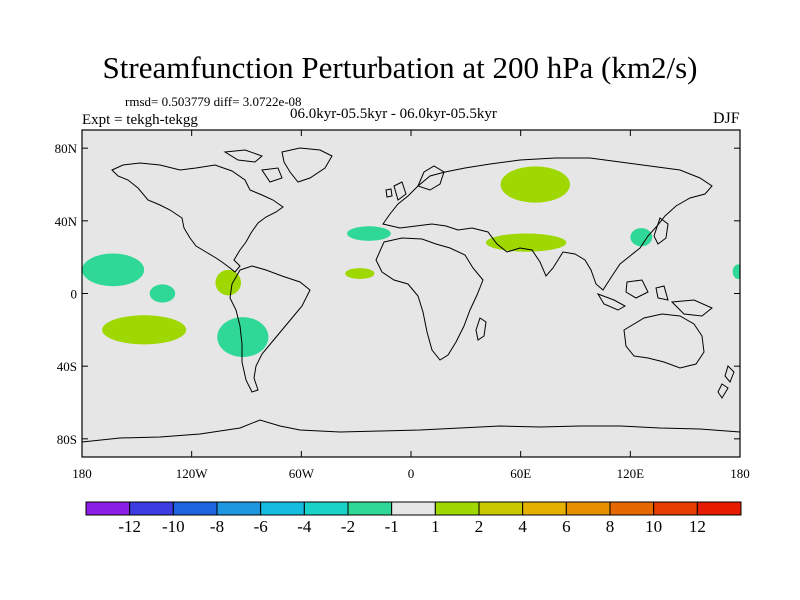 The width and height of the screenshot is (800, 600). I want to click on anomaly-south-pacific, so click(144, 330).